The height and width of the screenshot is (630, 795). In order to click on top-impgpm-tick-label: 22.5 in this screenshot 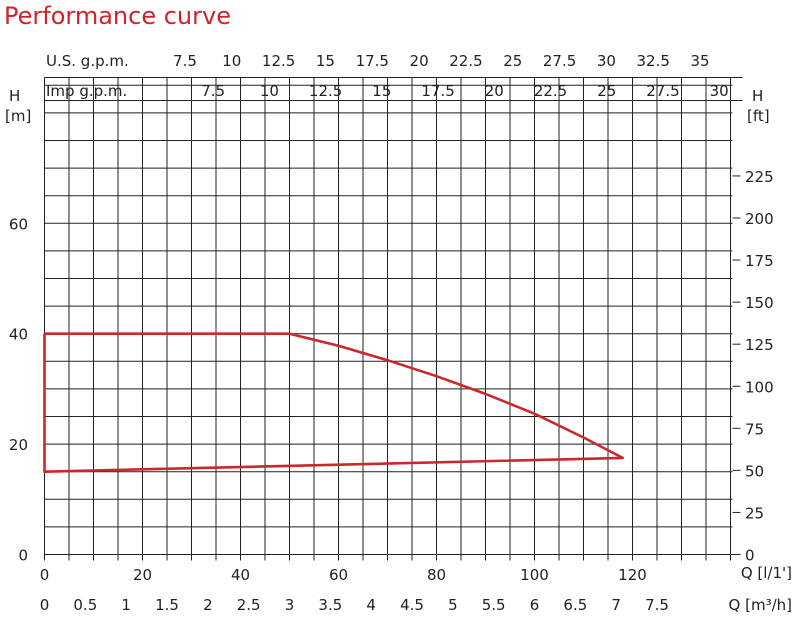, I will do `click(550, 91)`.